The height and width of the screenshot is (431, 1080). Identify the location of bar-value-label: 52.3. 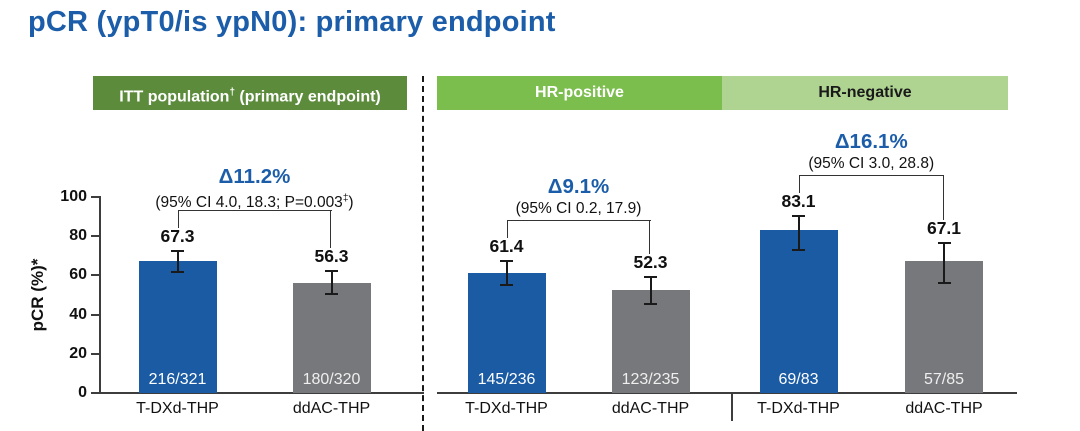
(650, 262).